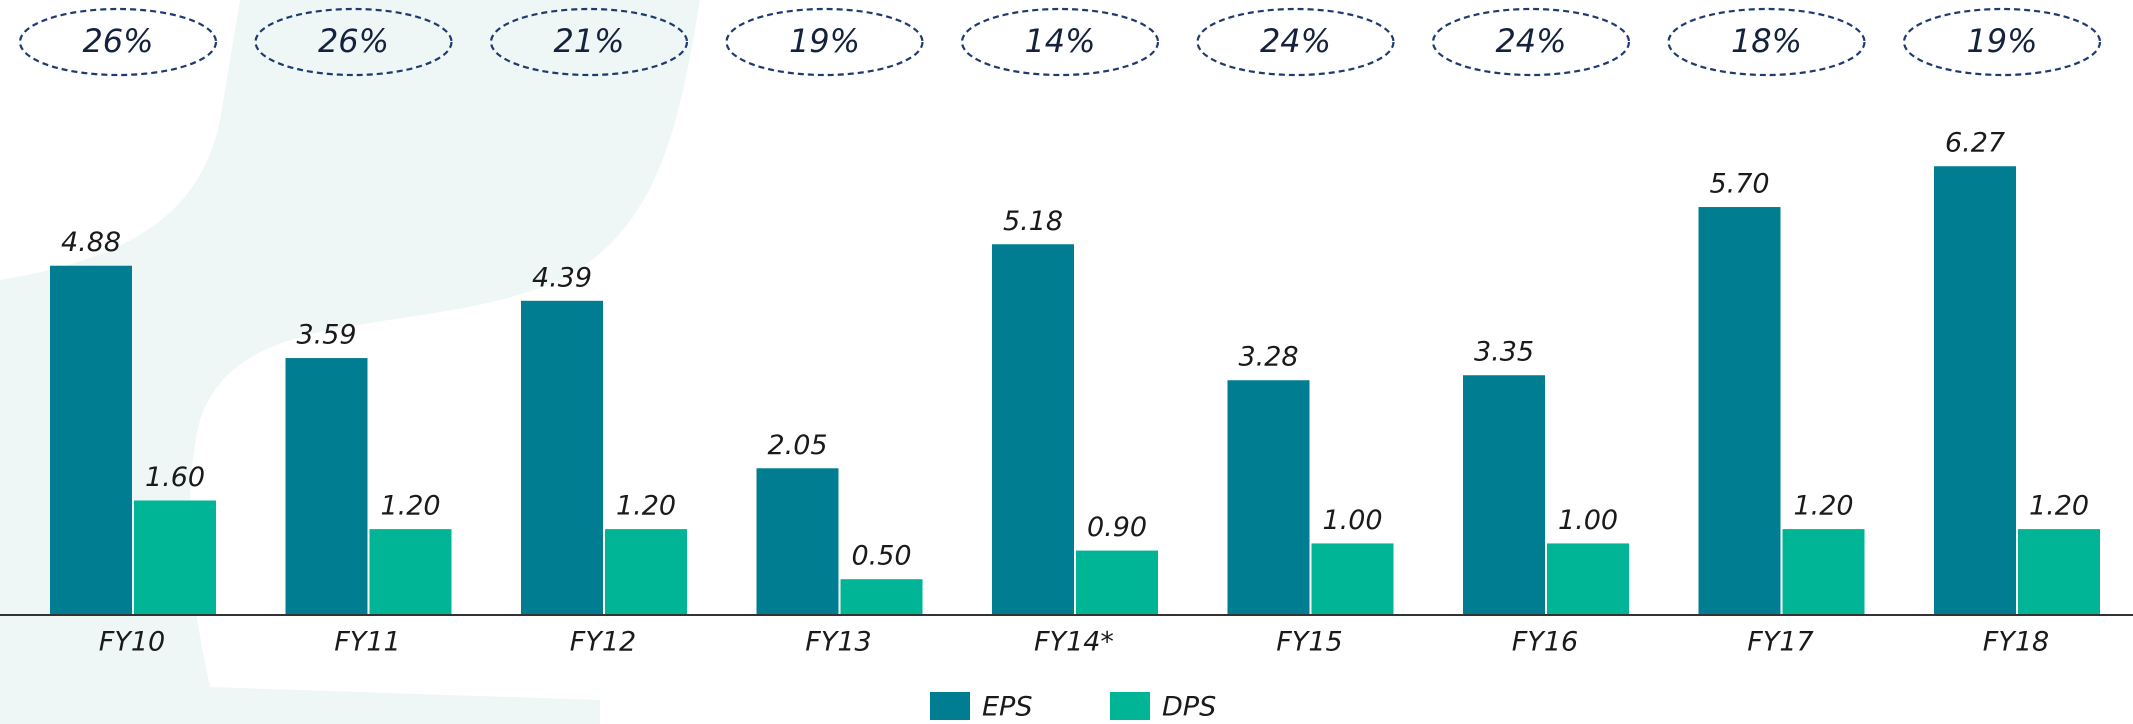 The width and height of the screenshot is (2133, 724). I want to click on value-label: 3.35, so click(1504, 352).